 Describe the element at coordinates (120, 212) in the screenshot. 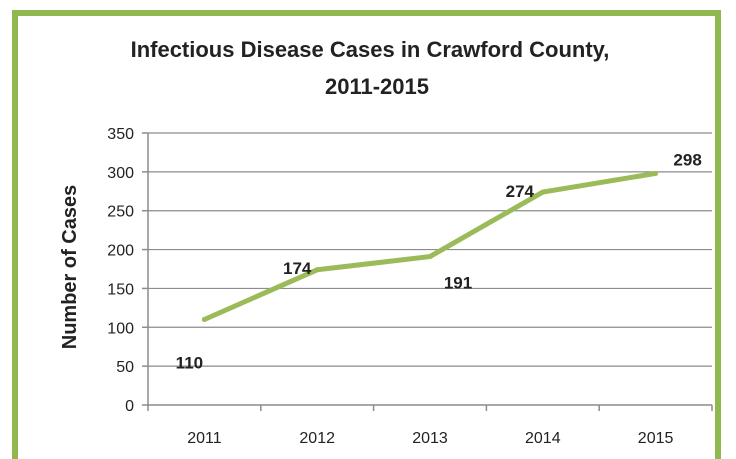

I see `y-tick-label-250: 250` at that location.